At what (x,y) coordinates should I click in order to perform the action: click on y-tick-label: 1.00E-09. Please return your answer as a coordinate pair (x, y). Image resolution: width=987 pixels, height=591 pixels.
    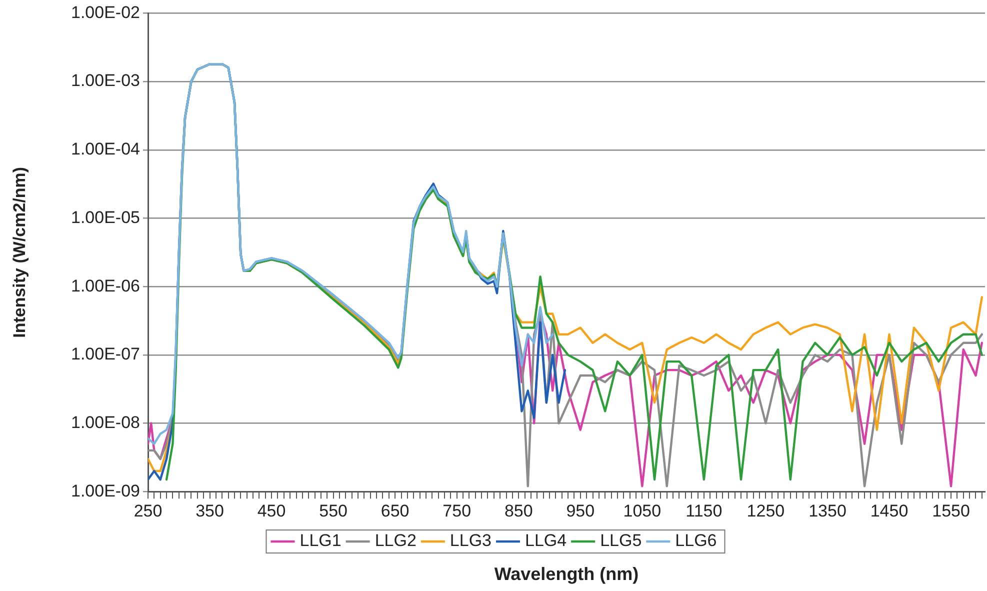
    Looking at the image, I should click on (105, 490).